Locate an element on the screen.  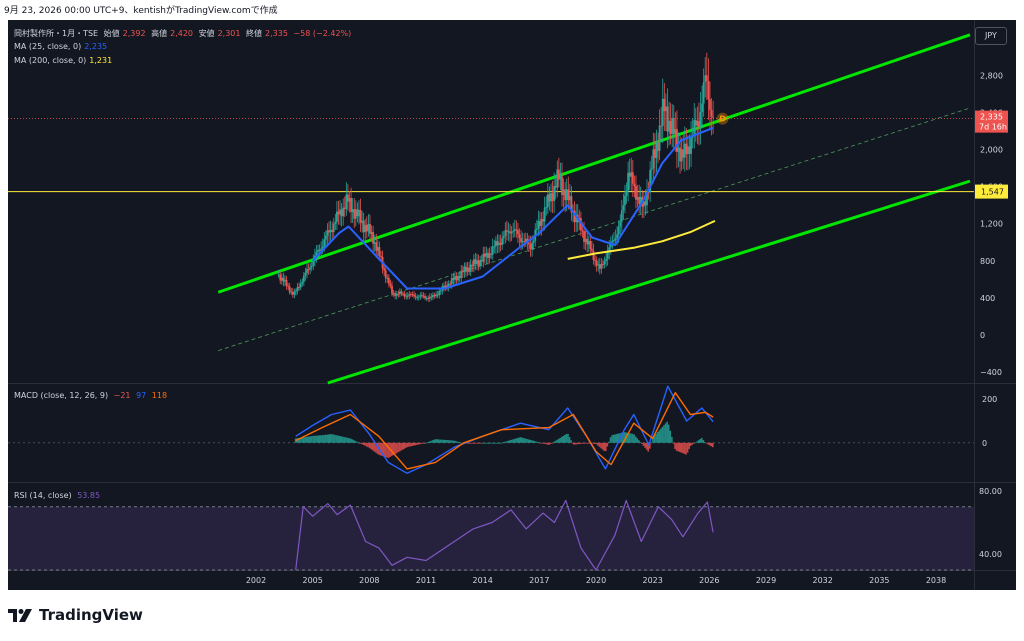
macd-legend: MACD (close, 12, 26, 9) −21 97 118 is located at coordinates (92, 395).